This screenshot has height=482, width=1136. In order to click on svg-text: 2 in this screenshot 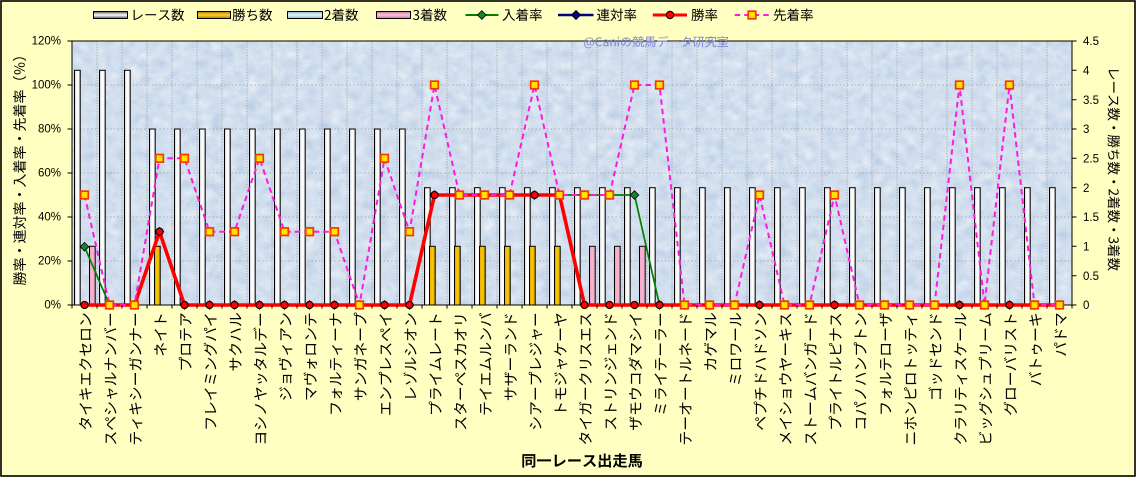, I will do `click(1086, 189)`.